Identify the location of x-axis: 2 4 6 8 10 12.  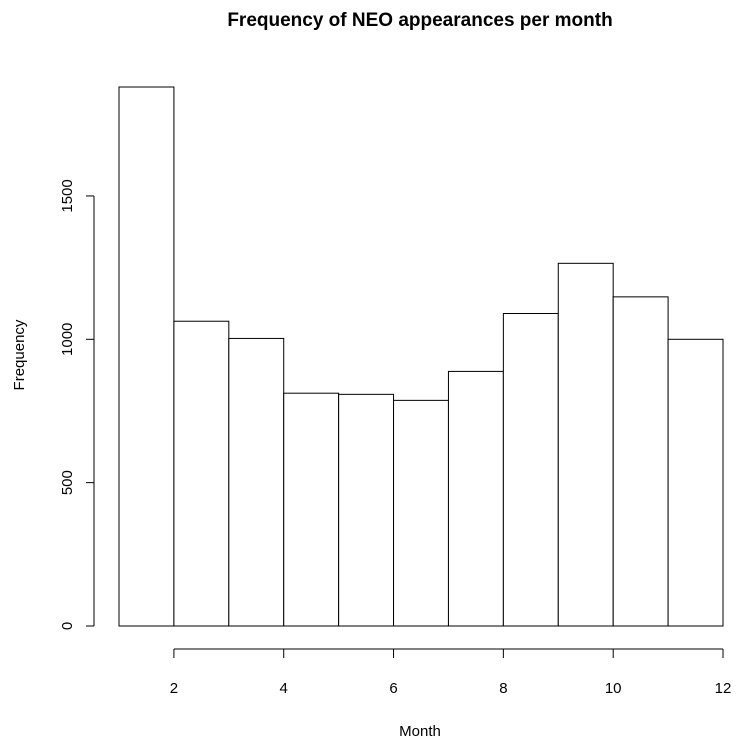
(451, 672).